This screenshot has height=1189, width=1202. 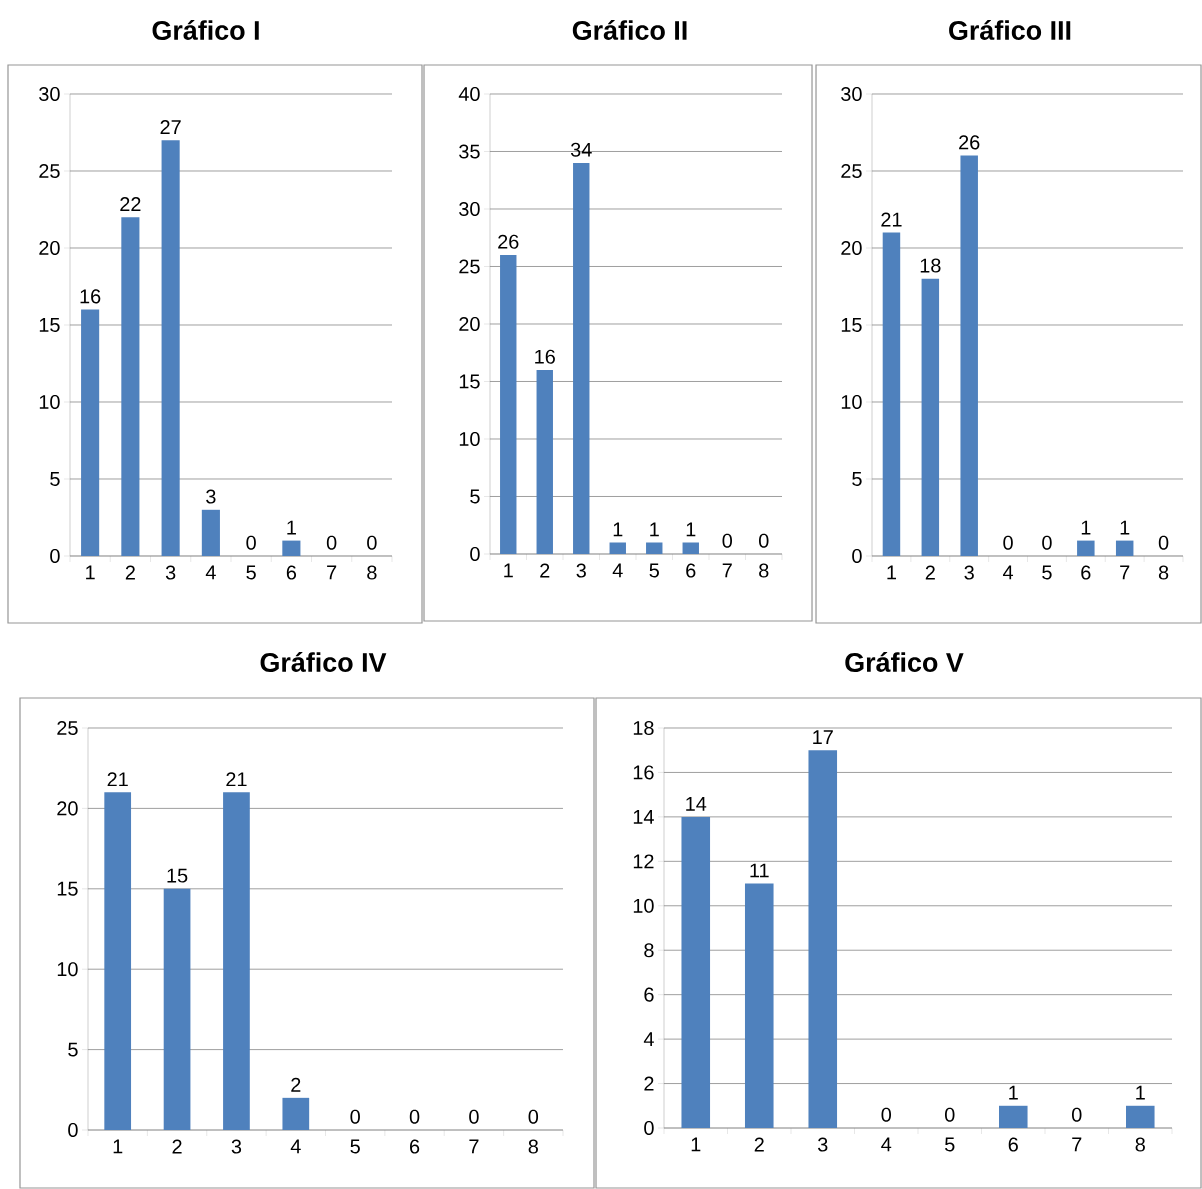 What do you see at coordinates (205, 29) in the screenshot?
I see `chart-title: Gráfico I` at bounding box center [205, 29].